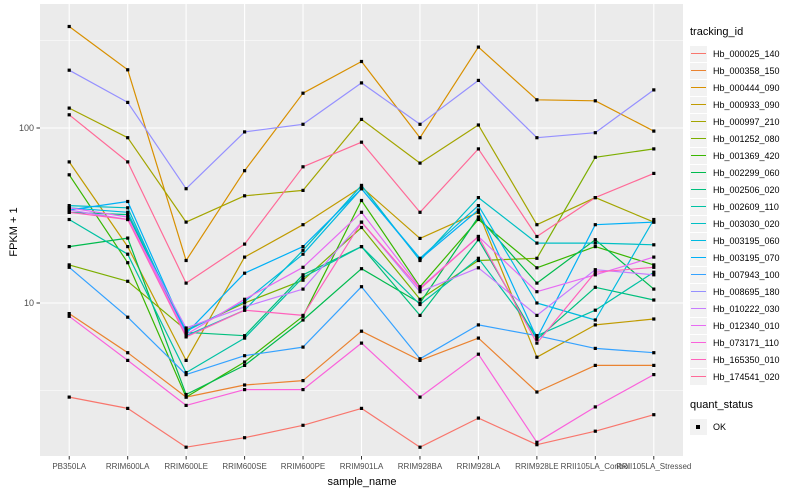  What do you see at coordinates (362, 466) in the screenshot?
I see `x-tick-label: RRIM901LA` at bounding box center [362, 466].